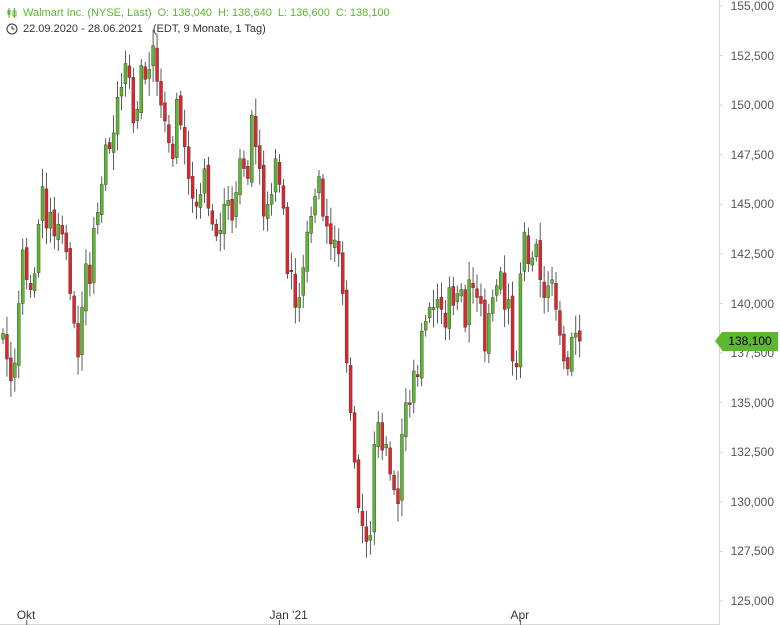  What do you see at coordinates (752, 154) in the screenshot?
I see `y-tick-label: 147,500` at bounding box center [752, 154].